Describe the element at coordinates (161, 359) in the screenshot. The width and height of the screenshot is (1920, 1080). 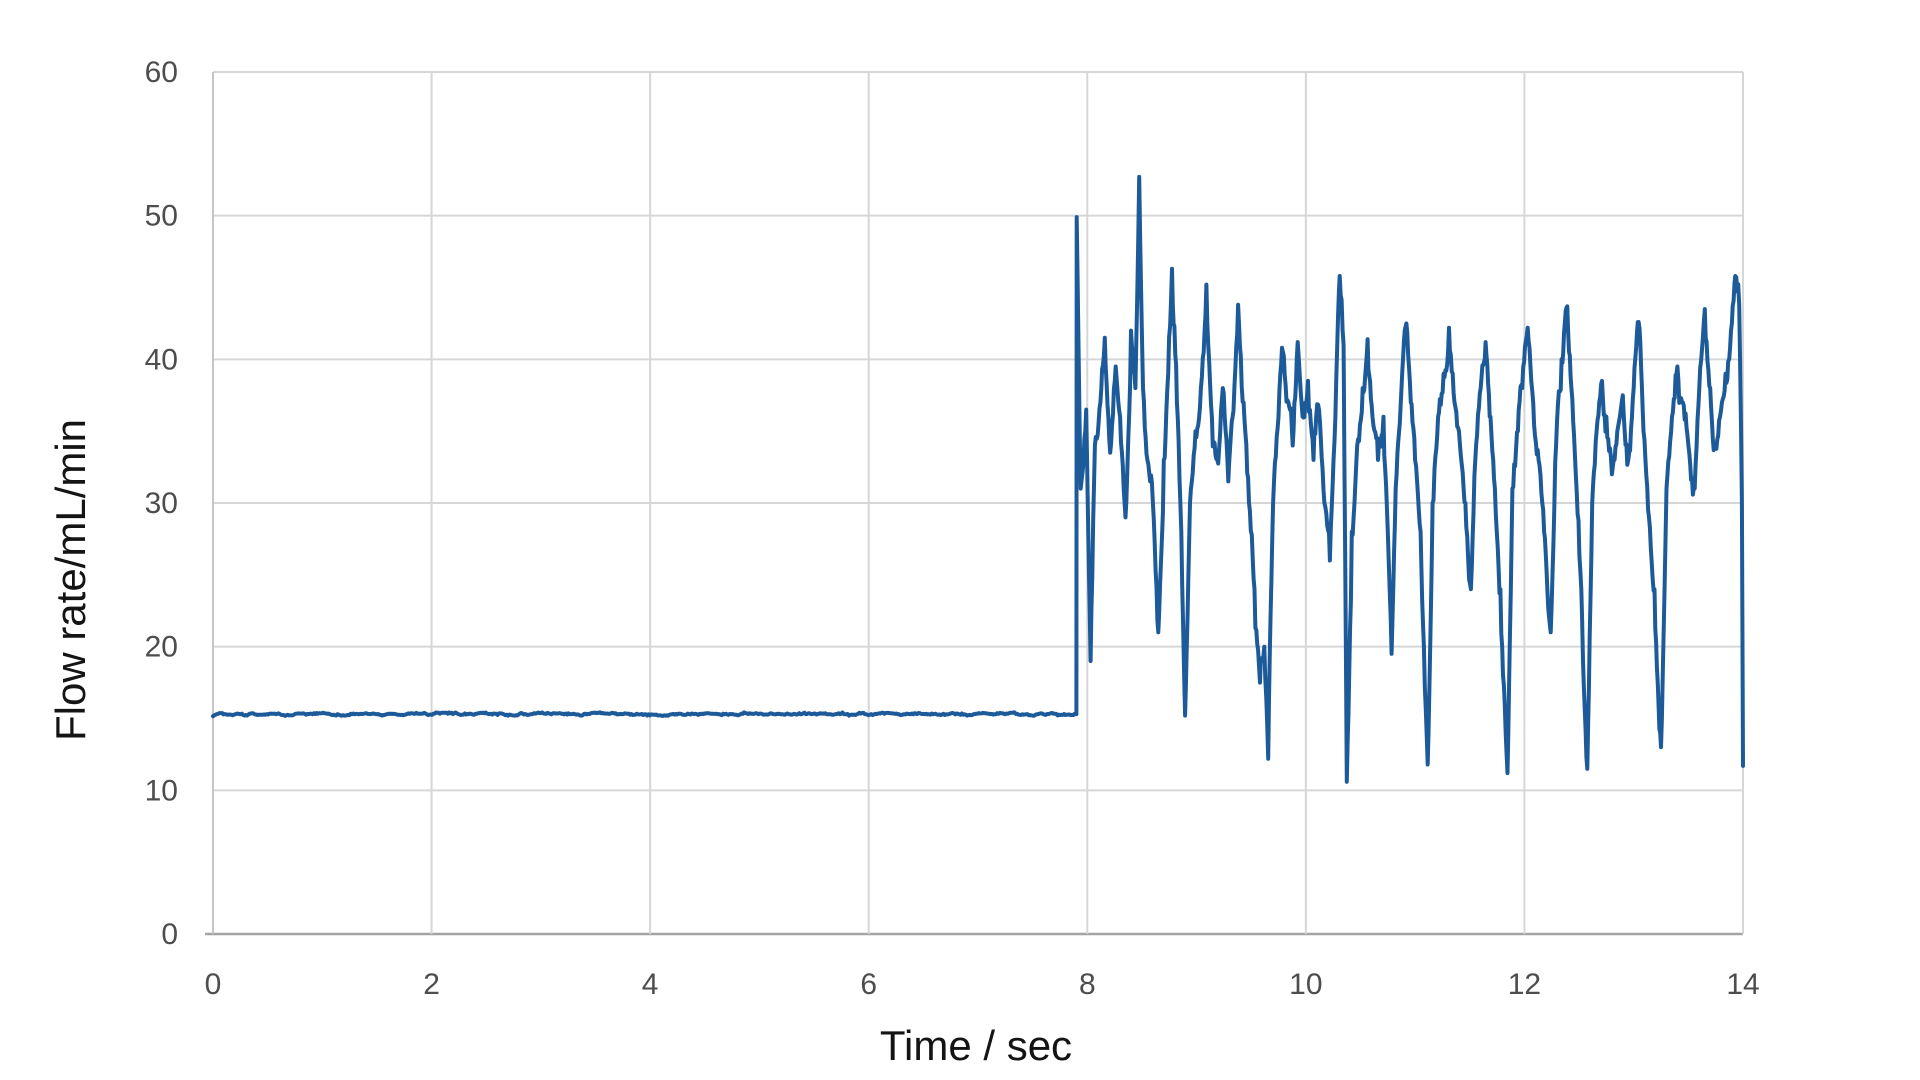
I see `y-tick-label-40: 40` at that location.